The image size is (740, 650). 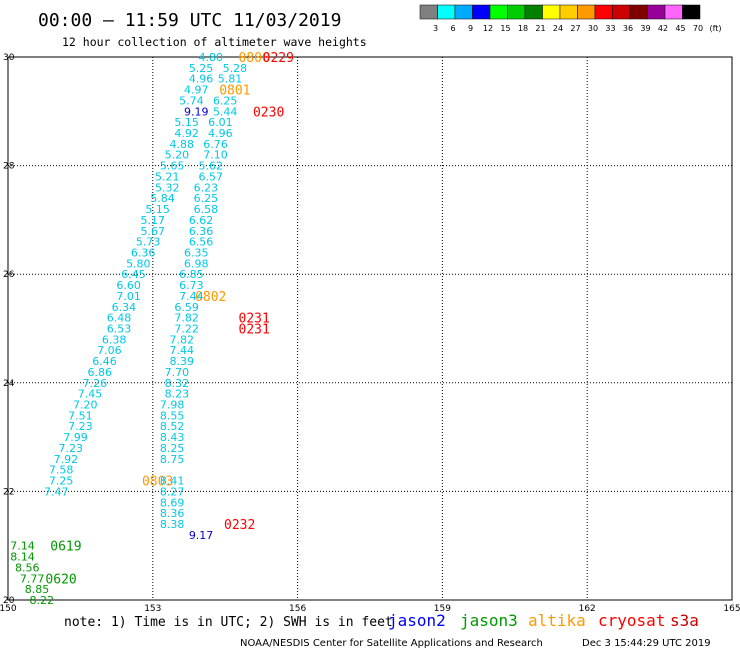 What do you see at coordinates (575, 28) in the screenshot?
I see `colorbar-label: 27` at bounding box center [575, 28].